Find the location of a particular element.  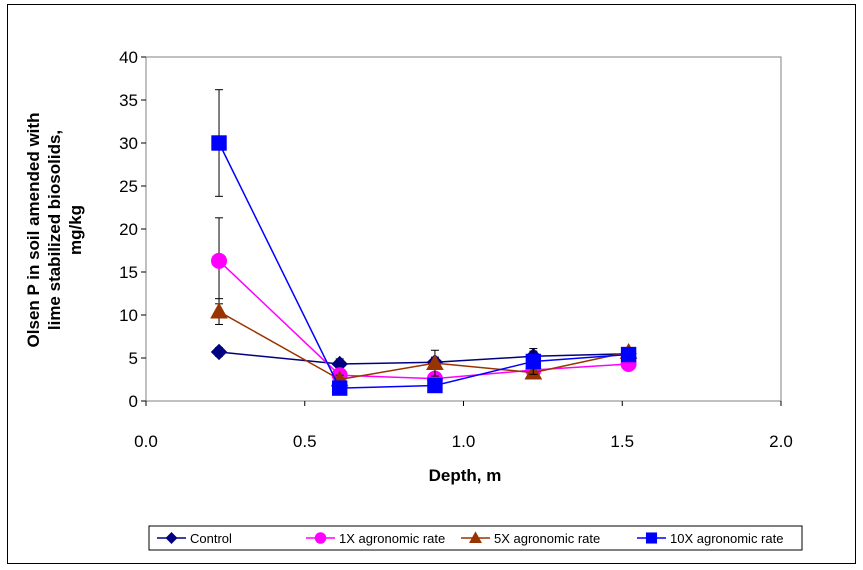

legend-label: 5X agronomic rate is located at coordinates (547, 538).